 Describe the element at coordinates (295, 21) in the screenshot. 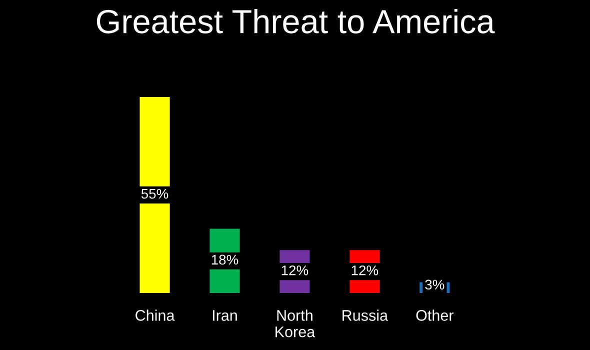

I see `chart-title: Greatest Threat to America` at that location.